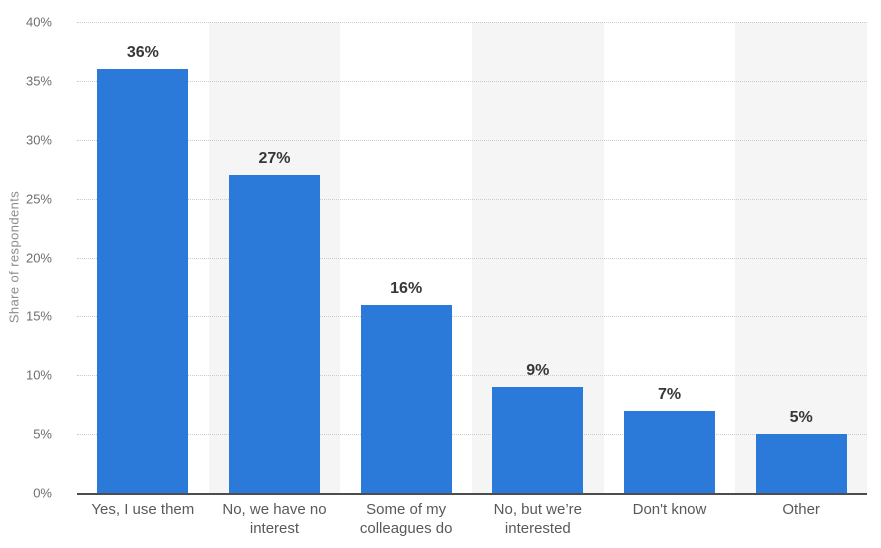 The image size is (881, 548). Describe the element at coordinates (406, 519) in the screenshot. I see `x-axis-label: Some of my colleagues do` at that location.